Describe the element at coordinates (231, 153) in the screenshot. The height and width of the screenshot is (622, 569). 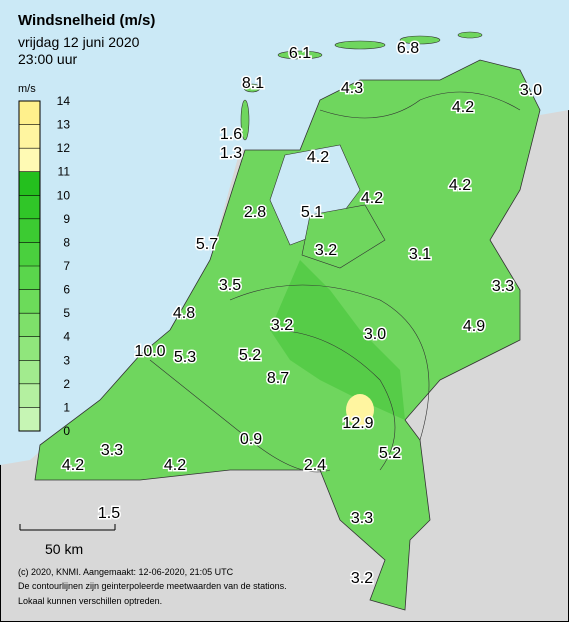
I see `station-value: 1.3` at that location.